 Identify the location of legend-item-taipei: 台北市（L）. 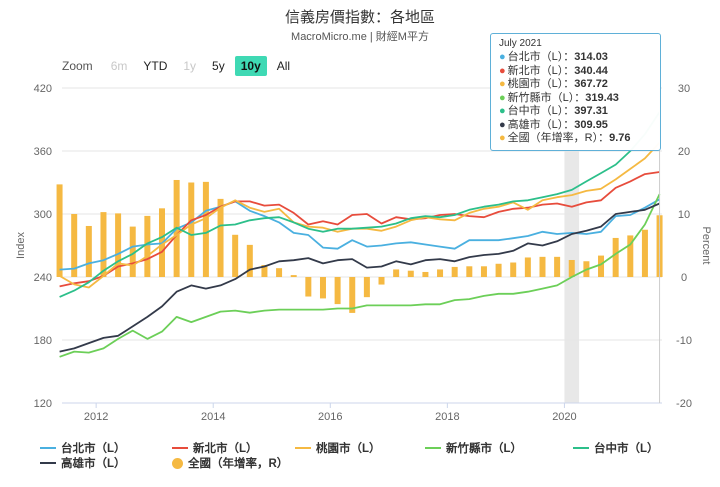
(83, 448).